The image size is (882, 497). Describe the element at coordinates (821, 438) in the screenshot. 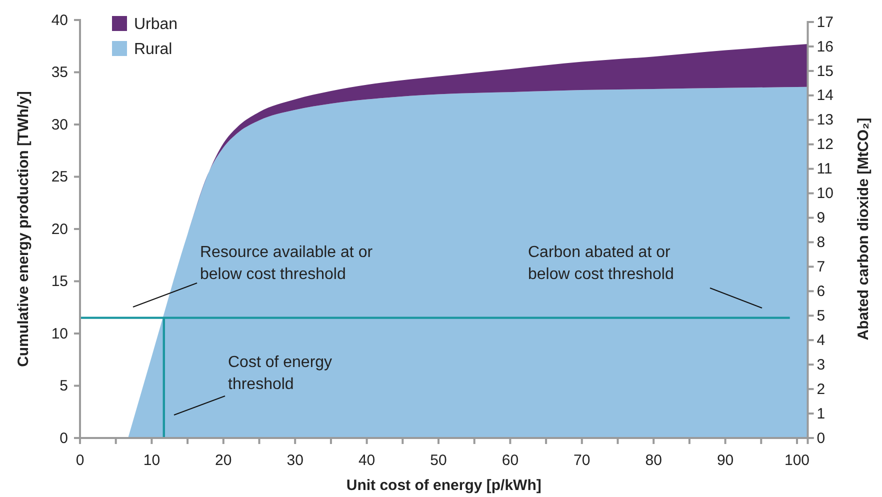

I see `y2-tick-label: 0` at that location.